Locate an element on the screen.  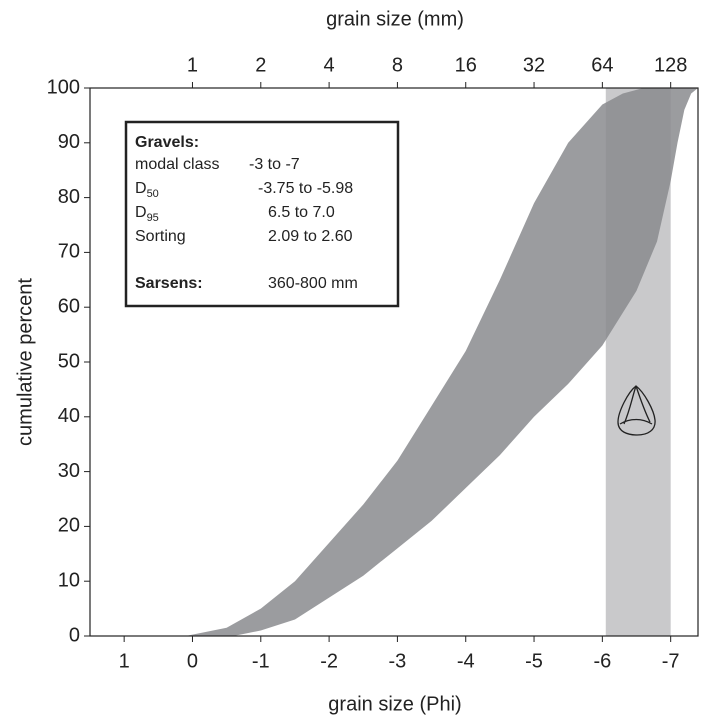
y-tick-label: 80 is located at coordinates (69, 197).